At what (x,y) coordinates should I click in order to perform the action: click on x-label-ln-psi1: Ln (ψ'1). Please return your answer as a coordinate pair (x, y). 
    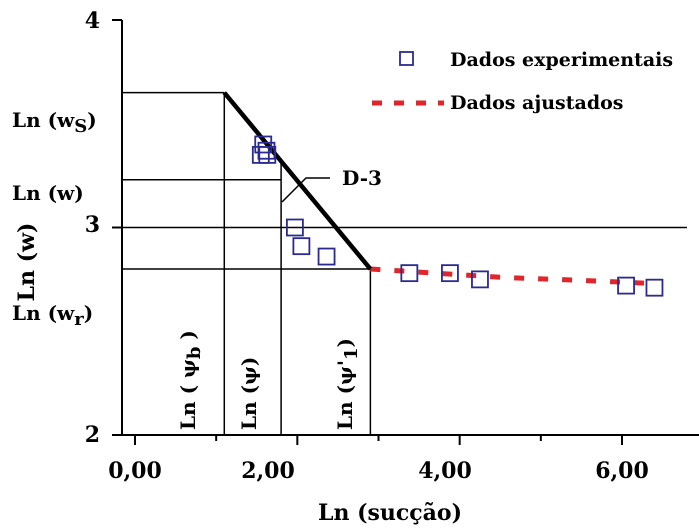
    Looking at the image, I should click on (347, 384).